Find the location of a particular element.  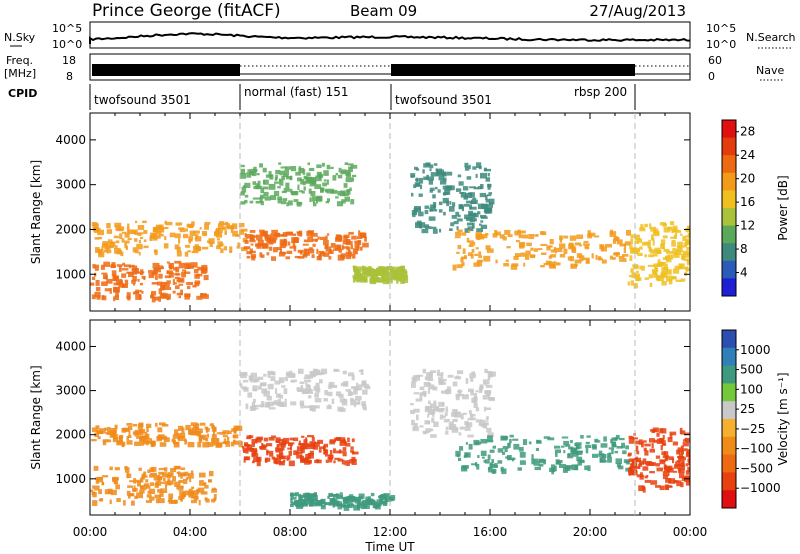

power-colorbar-frame is located at coordinates (729, 208).